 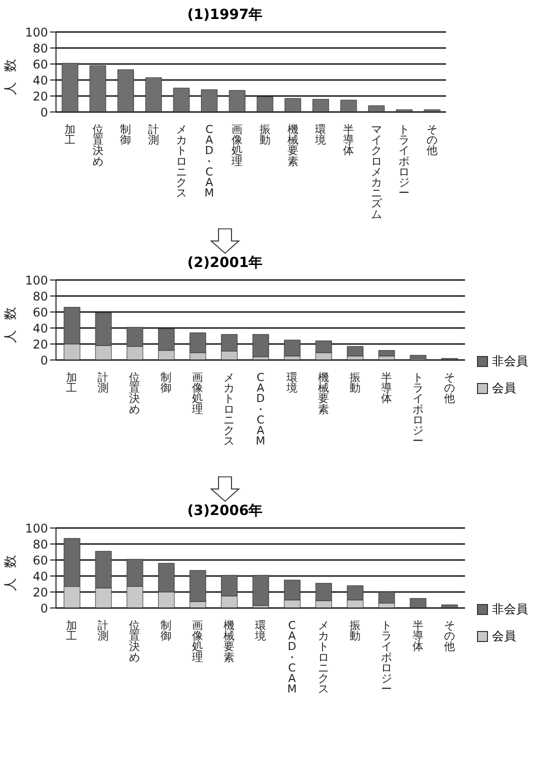 What do you see at coordinates (225, 15) in the screenshot?
I see `chart-title: (1)1997年` at bounding box center [225, 15].